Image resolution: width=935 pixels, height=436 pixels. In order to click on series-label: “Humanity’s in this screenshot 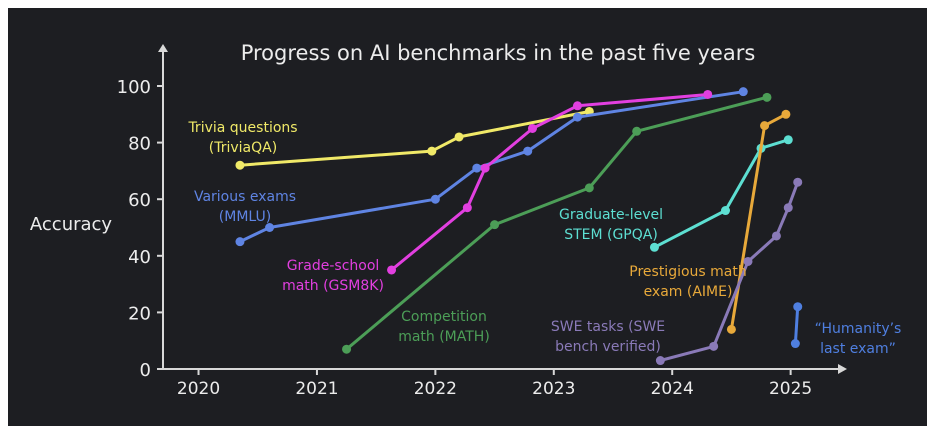, I will do `click(858, 329)`.